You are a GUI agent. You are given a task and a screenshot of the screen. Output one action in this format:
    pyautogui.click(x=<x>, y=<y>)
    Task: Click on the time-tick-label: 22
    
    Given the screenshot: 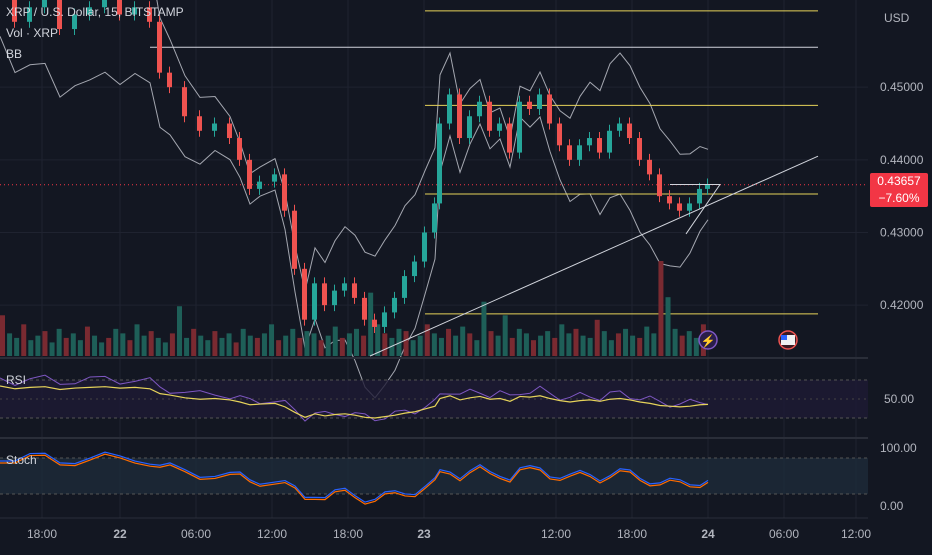 What is the action you would take?
    pyautogui.click(x=120, y=534)
    